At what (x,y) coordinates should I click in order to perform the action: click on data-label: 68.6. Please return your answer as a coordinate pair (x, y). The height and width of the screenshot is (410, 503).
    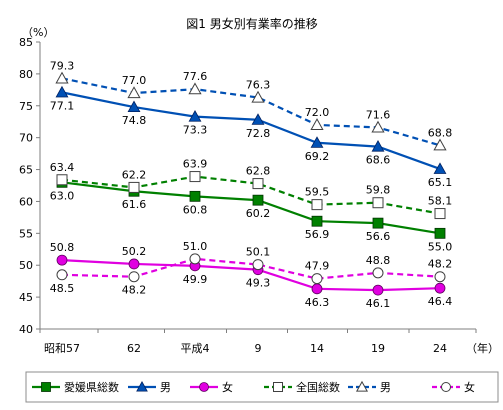
    Looking at the image, I should click on (378, 160).